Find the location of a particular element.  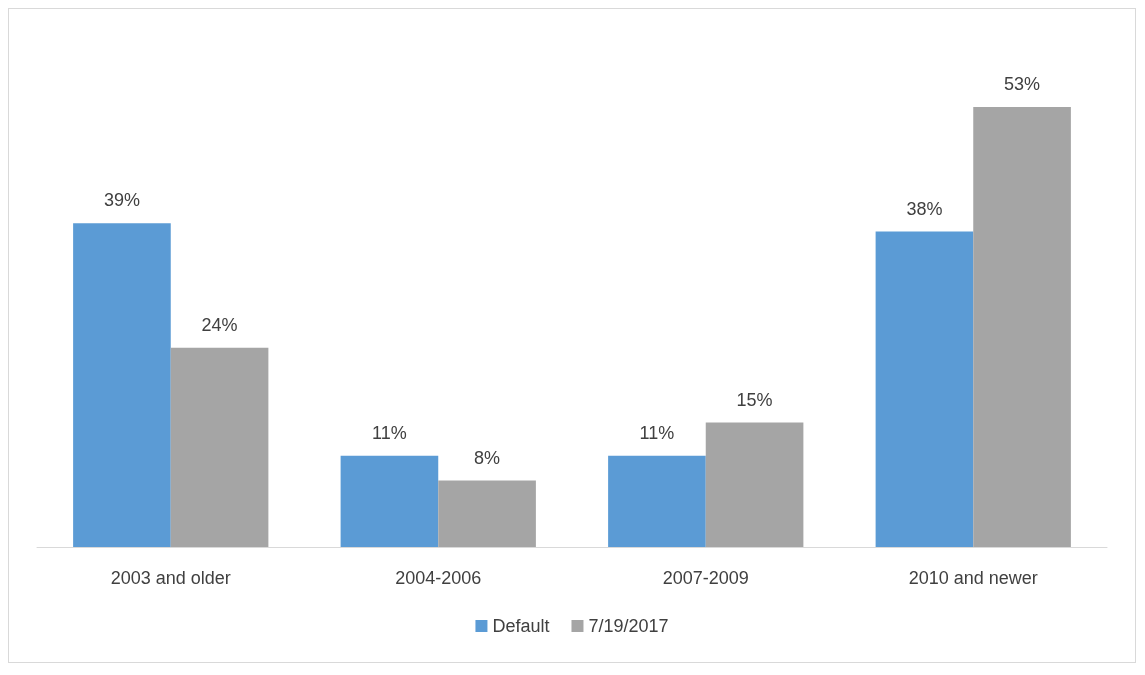

x-tick-label: 2003 and older is located at coordinates (170, 578).